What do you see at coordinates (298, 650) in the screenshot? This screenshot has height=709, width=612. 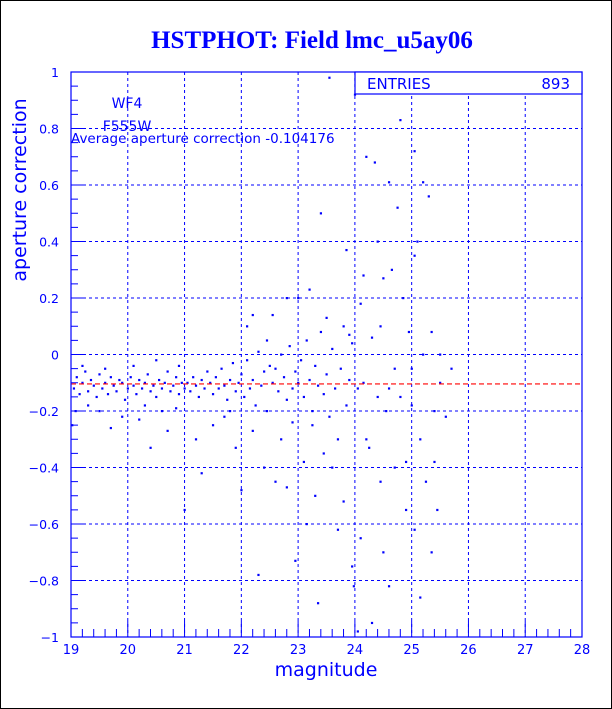 I see `x-tick-label: 23` at bounding box center [298, 650].